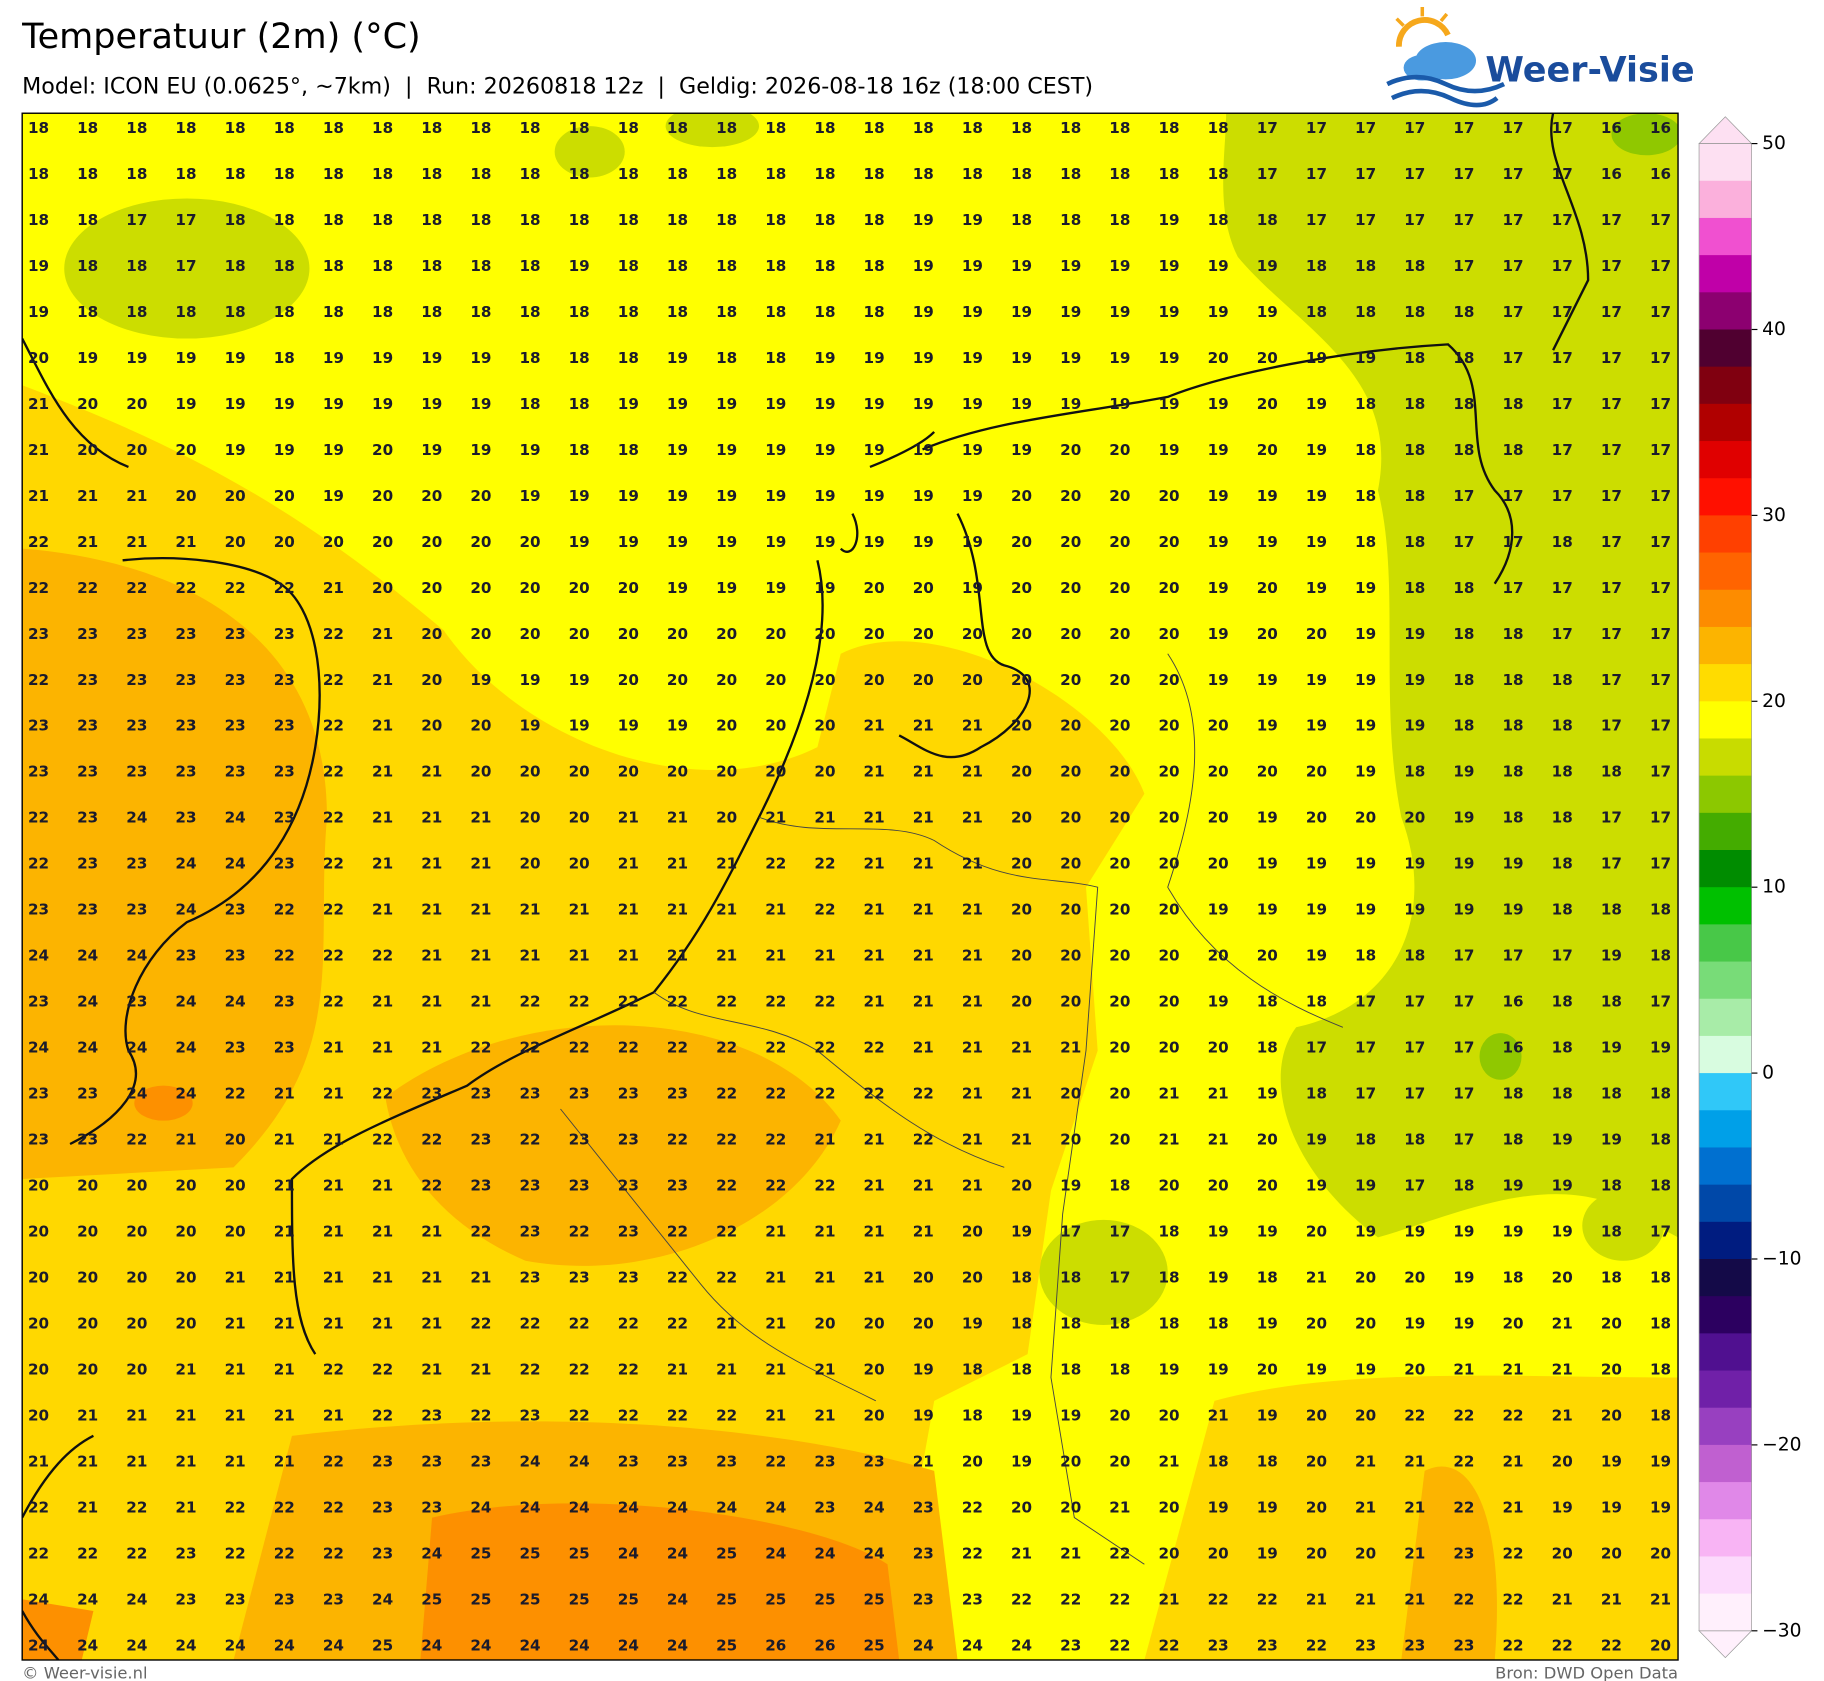 The width and height of the screenshot is (1824, 1681). Describe the element at coordinates (1589, 70) in the screenshot. I see `logo-text: Weer-Visie` at that location.